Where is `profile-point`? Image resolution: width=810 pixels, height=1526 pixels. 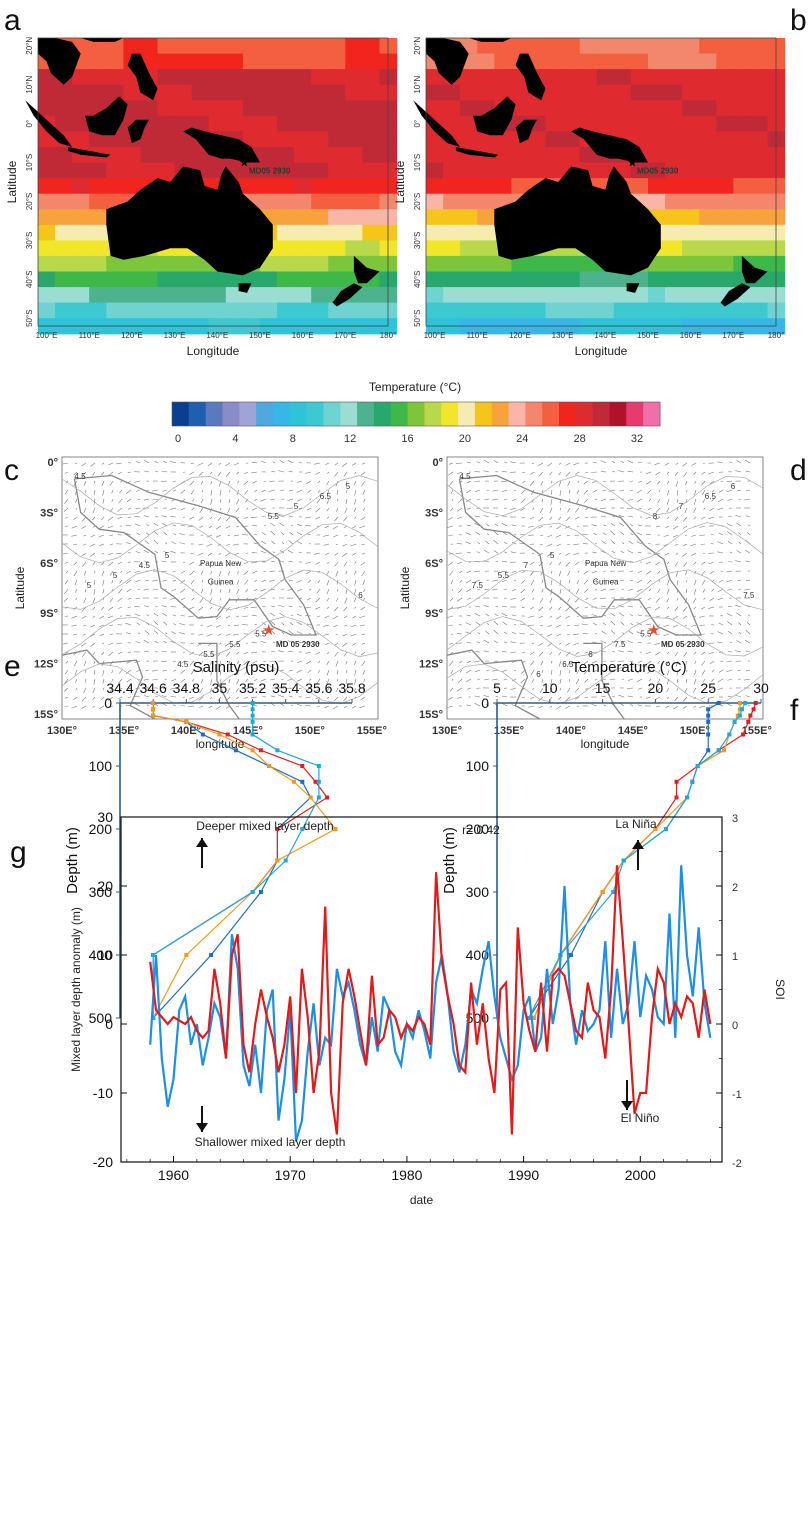
profile-point is located at coordinates (739, 709).